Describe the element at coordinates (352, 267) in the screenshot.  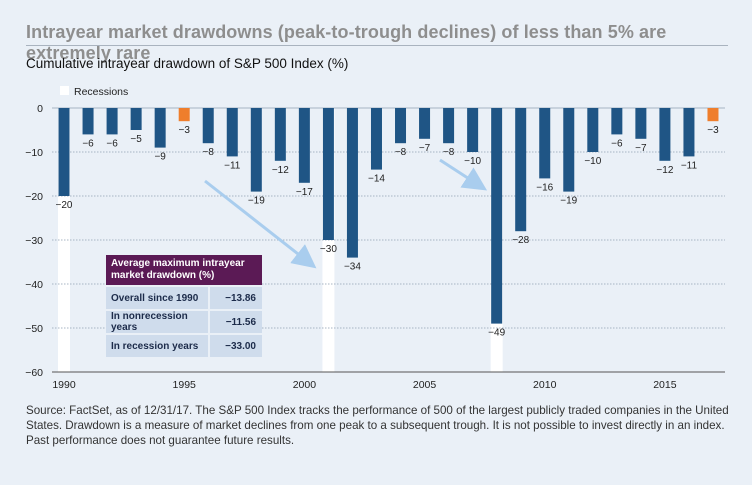
I see `value-label: −34` at that location.